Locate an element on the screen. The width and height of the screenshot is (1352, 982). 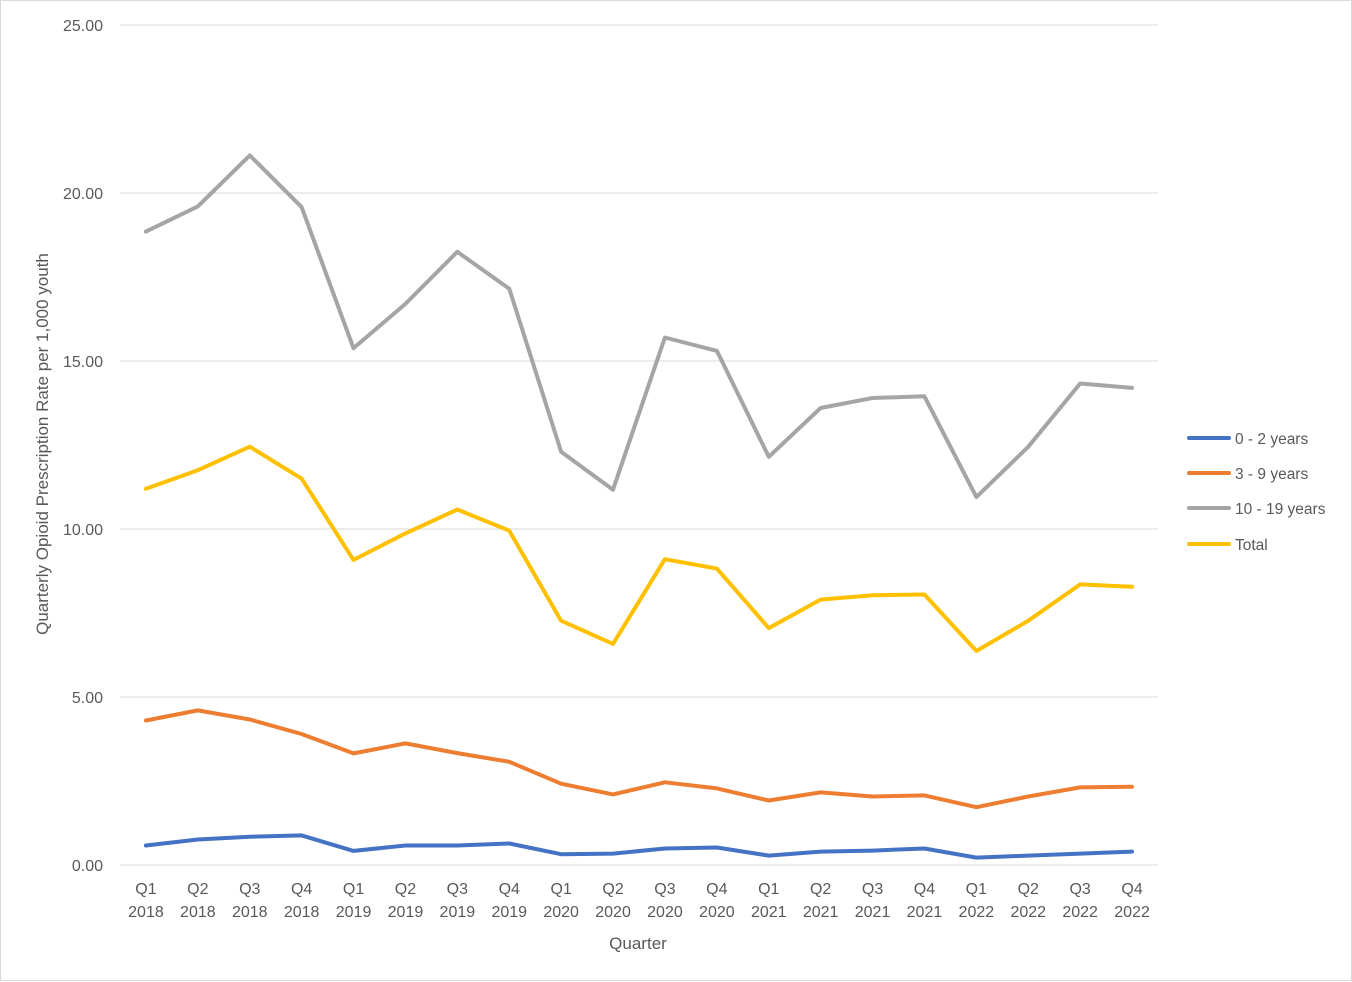
legend-label: Total is located at coordinates (1251, 545).